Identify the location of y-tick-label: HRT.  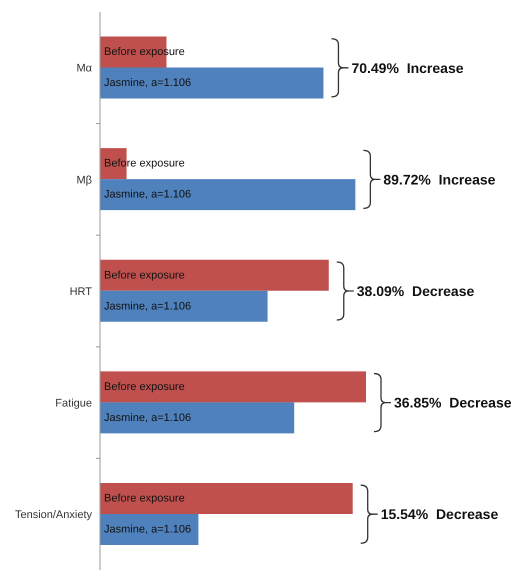
(81, 292).